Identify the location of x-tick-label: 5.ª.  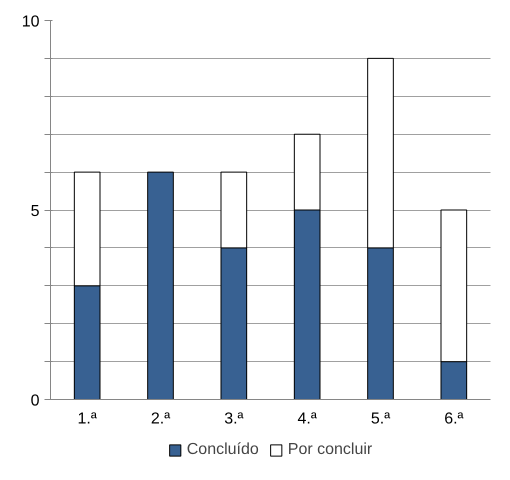
(380, 419).